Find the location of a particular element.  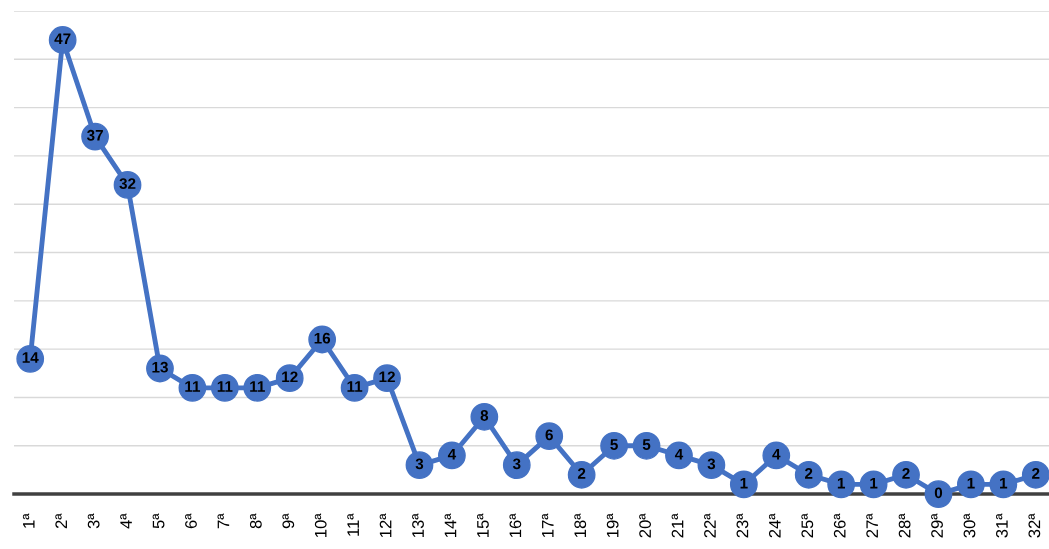

x-tick-label: 9ª is located at coordinates (288, 521).